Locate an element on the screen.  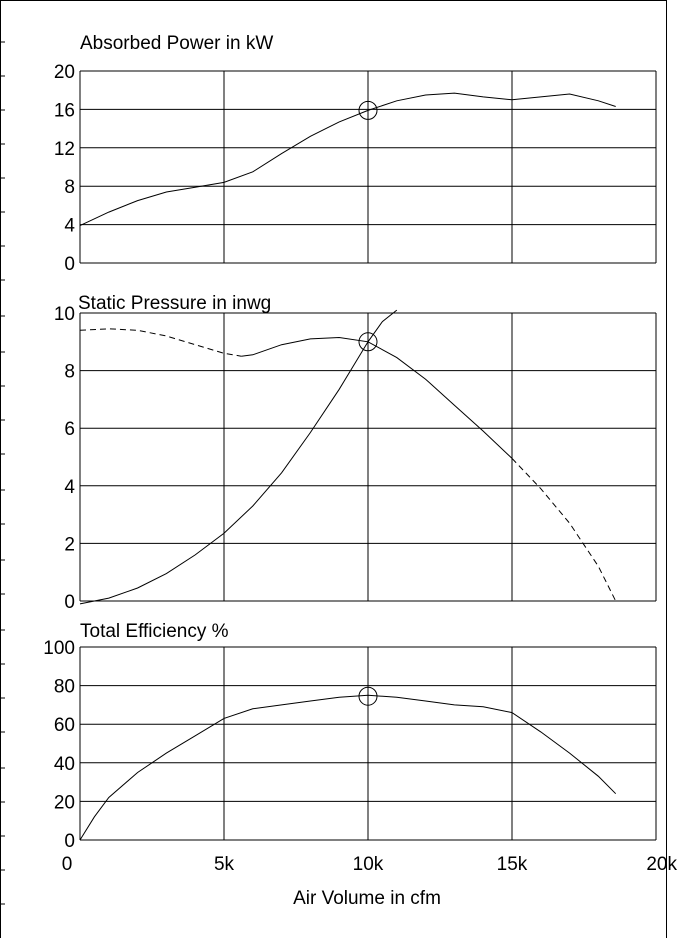
y-tick-label: 12 is located at coordinates (64, 149).